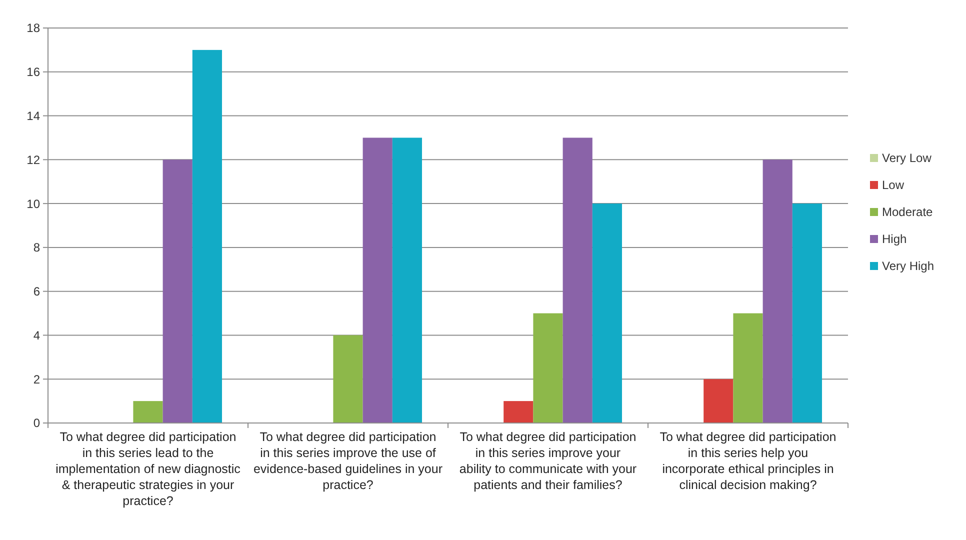 Image resolution: width=966 pixels, height=540 pixels. What do you see at coordinates (893, 185) in the screenshot?
I see `legend-label: Low` at bounding box center [893, 185].